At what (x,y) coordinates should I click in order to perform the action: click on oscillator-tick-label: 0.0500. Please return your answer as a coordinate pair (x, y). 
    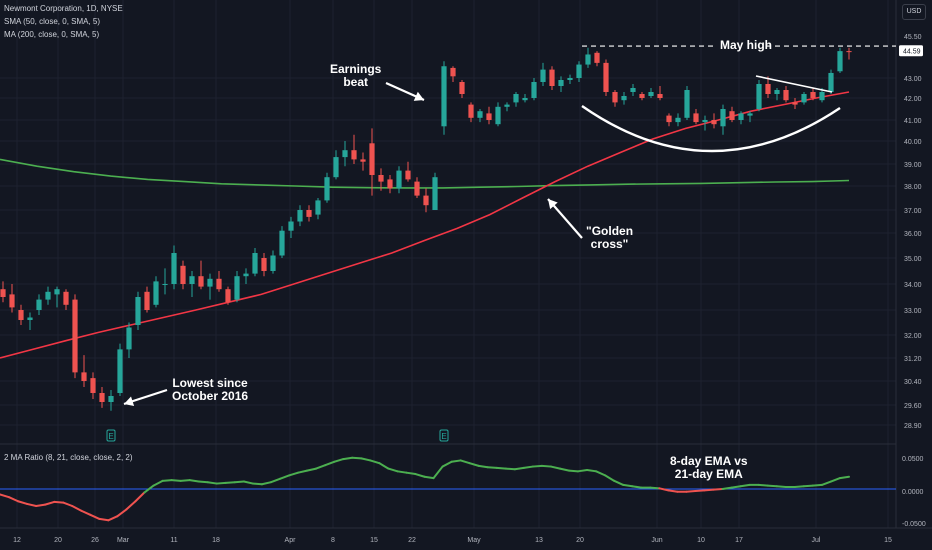
    Looking at the image, I should click on (913, 459).